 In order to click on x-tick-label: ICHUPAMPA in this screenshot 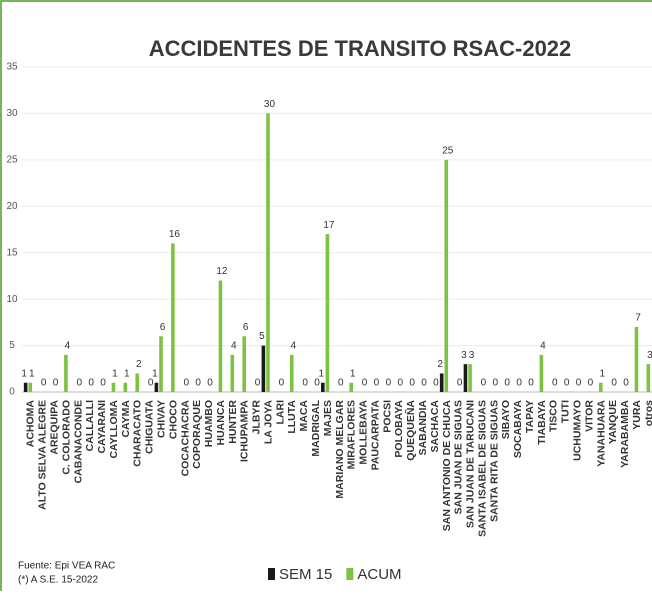, I will do `click(245, 431)`.